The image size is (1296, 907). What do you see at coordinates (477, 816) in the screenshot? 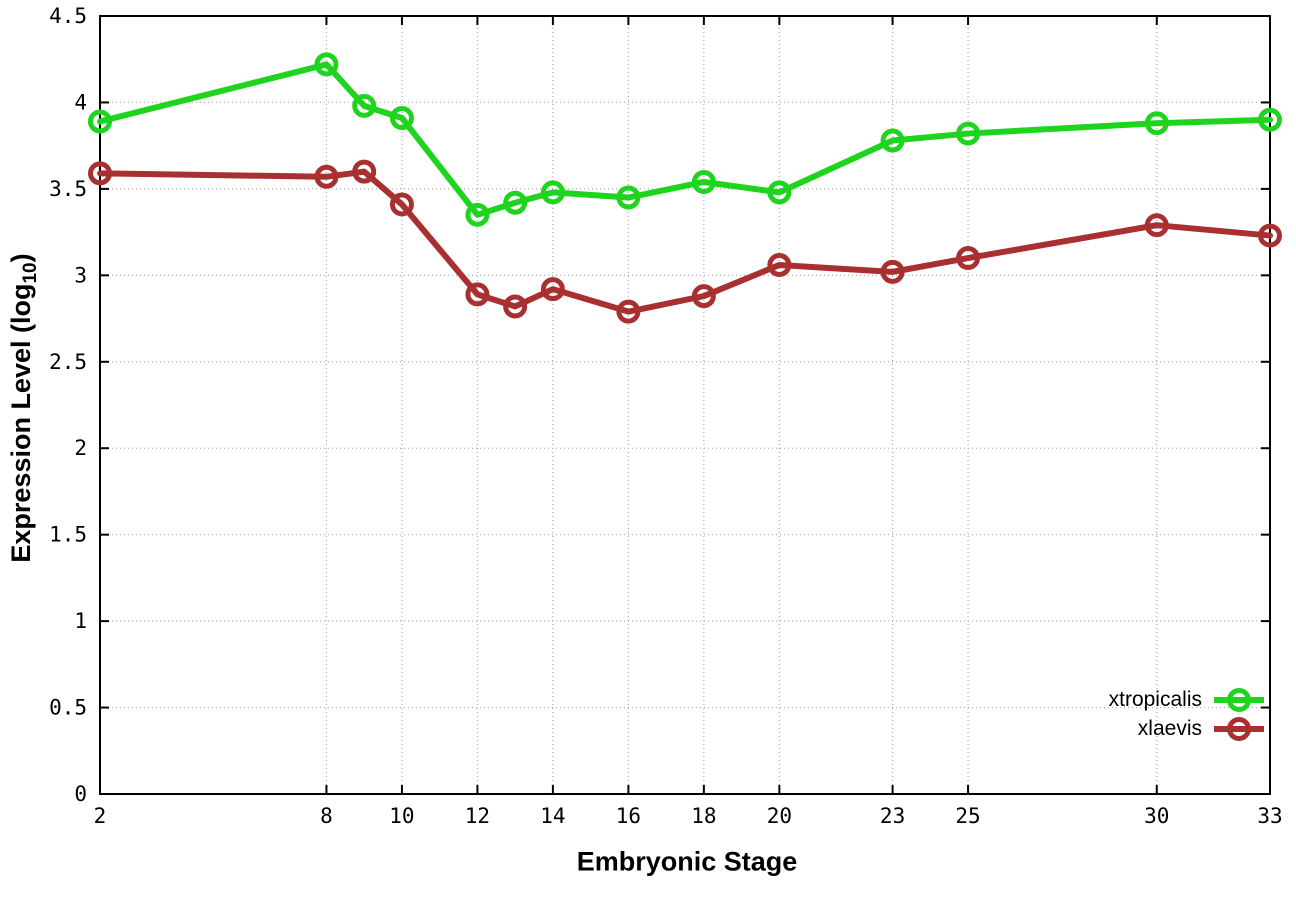
I see `x-tick-label: 12` at bounding box center [477, 816].